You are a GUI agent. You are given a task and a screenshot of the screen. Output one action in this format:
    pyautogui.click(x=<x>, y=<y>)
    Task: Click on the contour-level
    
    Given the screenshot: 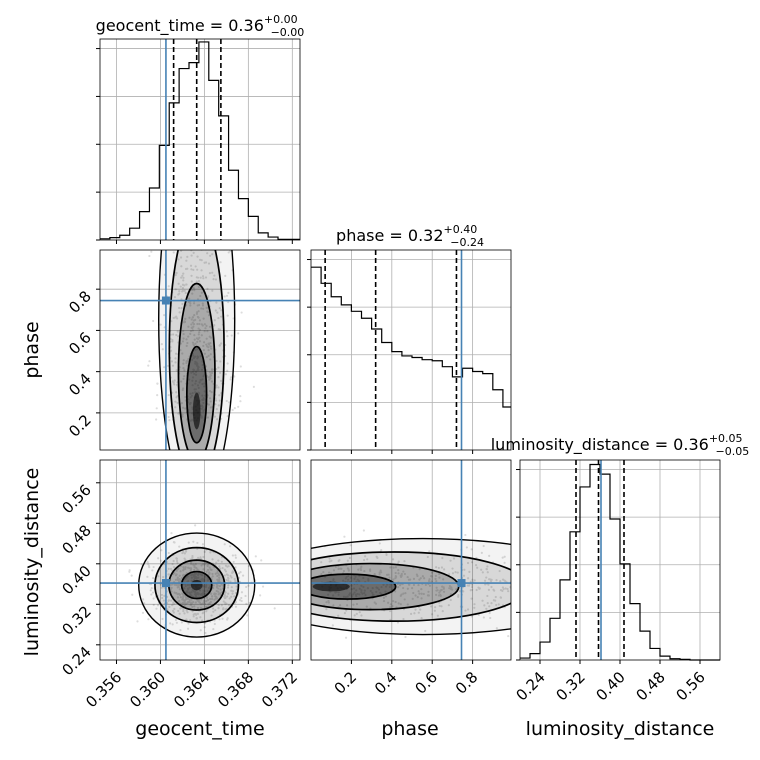 What is the action you would take?
    pyautogui.click(x=331, y=586)
    